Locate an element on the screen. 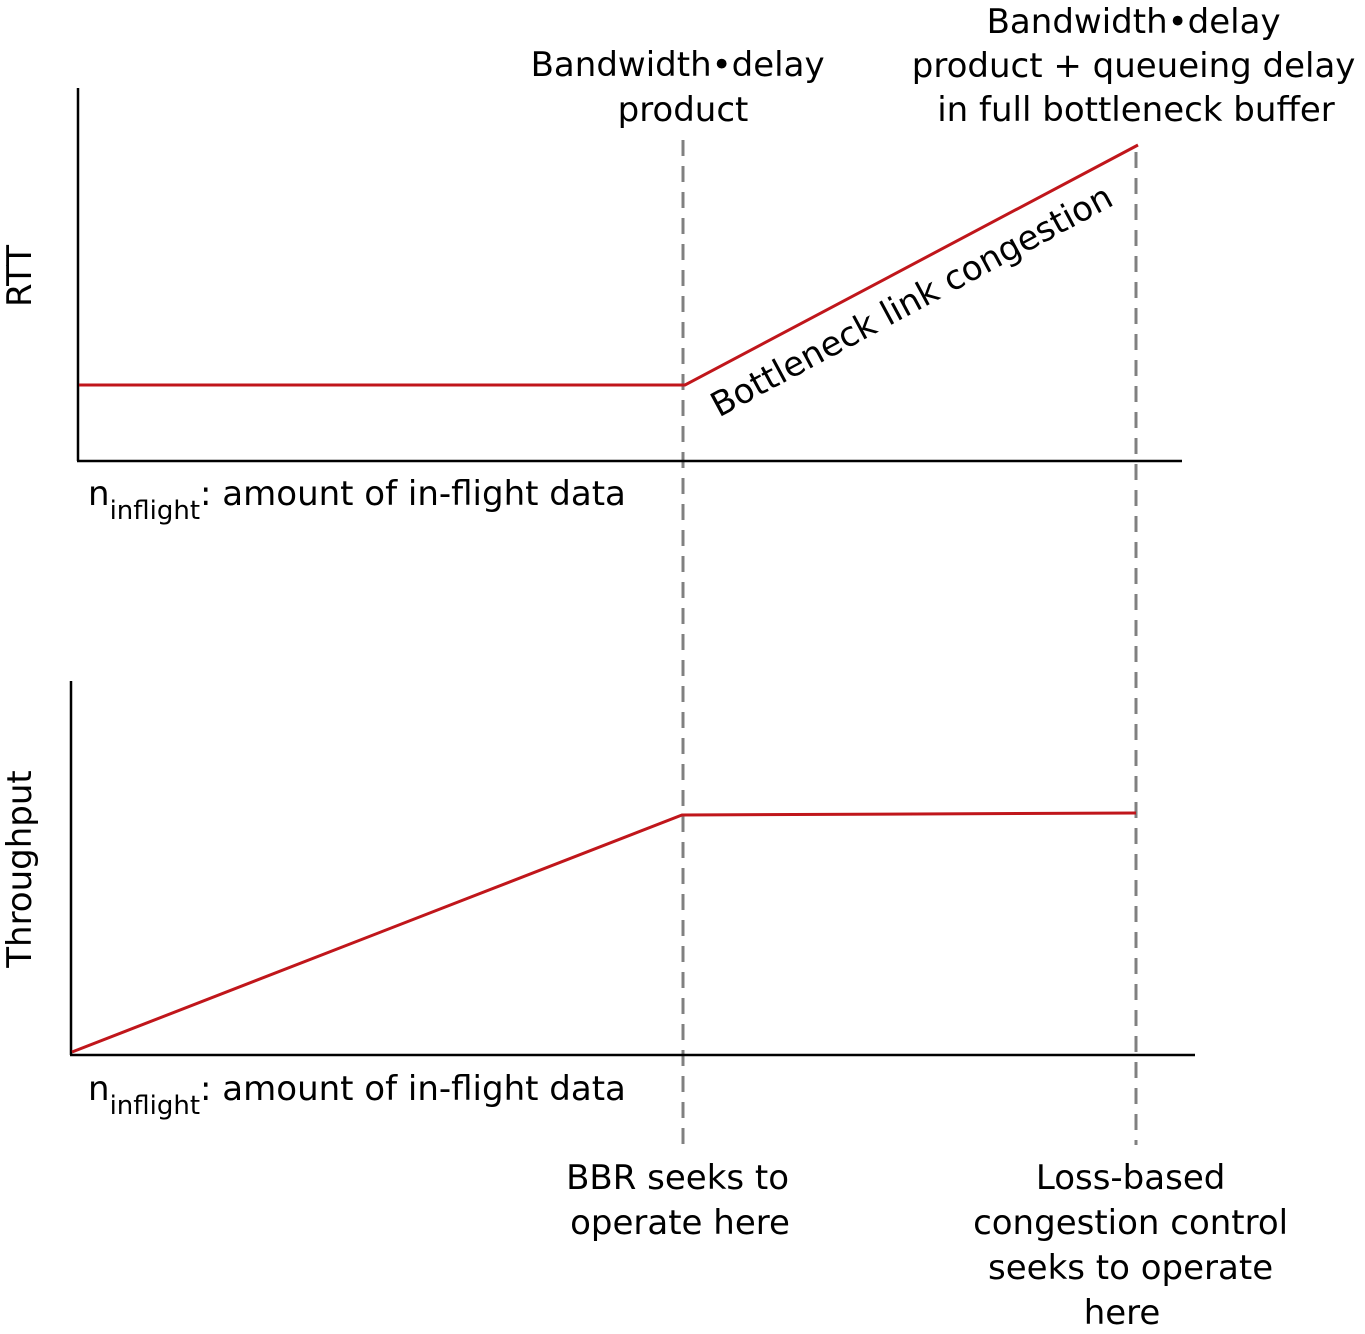 The image size is (1365, 1334). bdp-top-label-line: Bandwidth•delay is located at coordinates (678, 65).